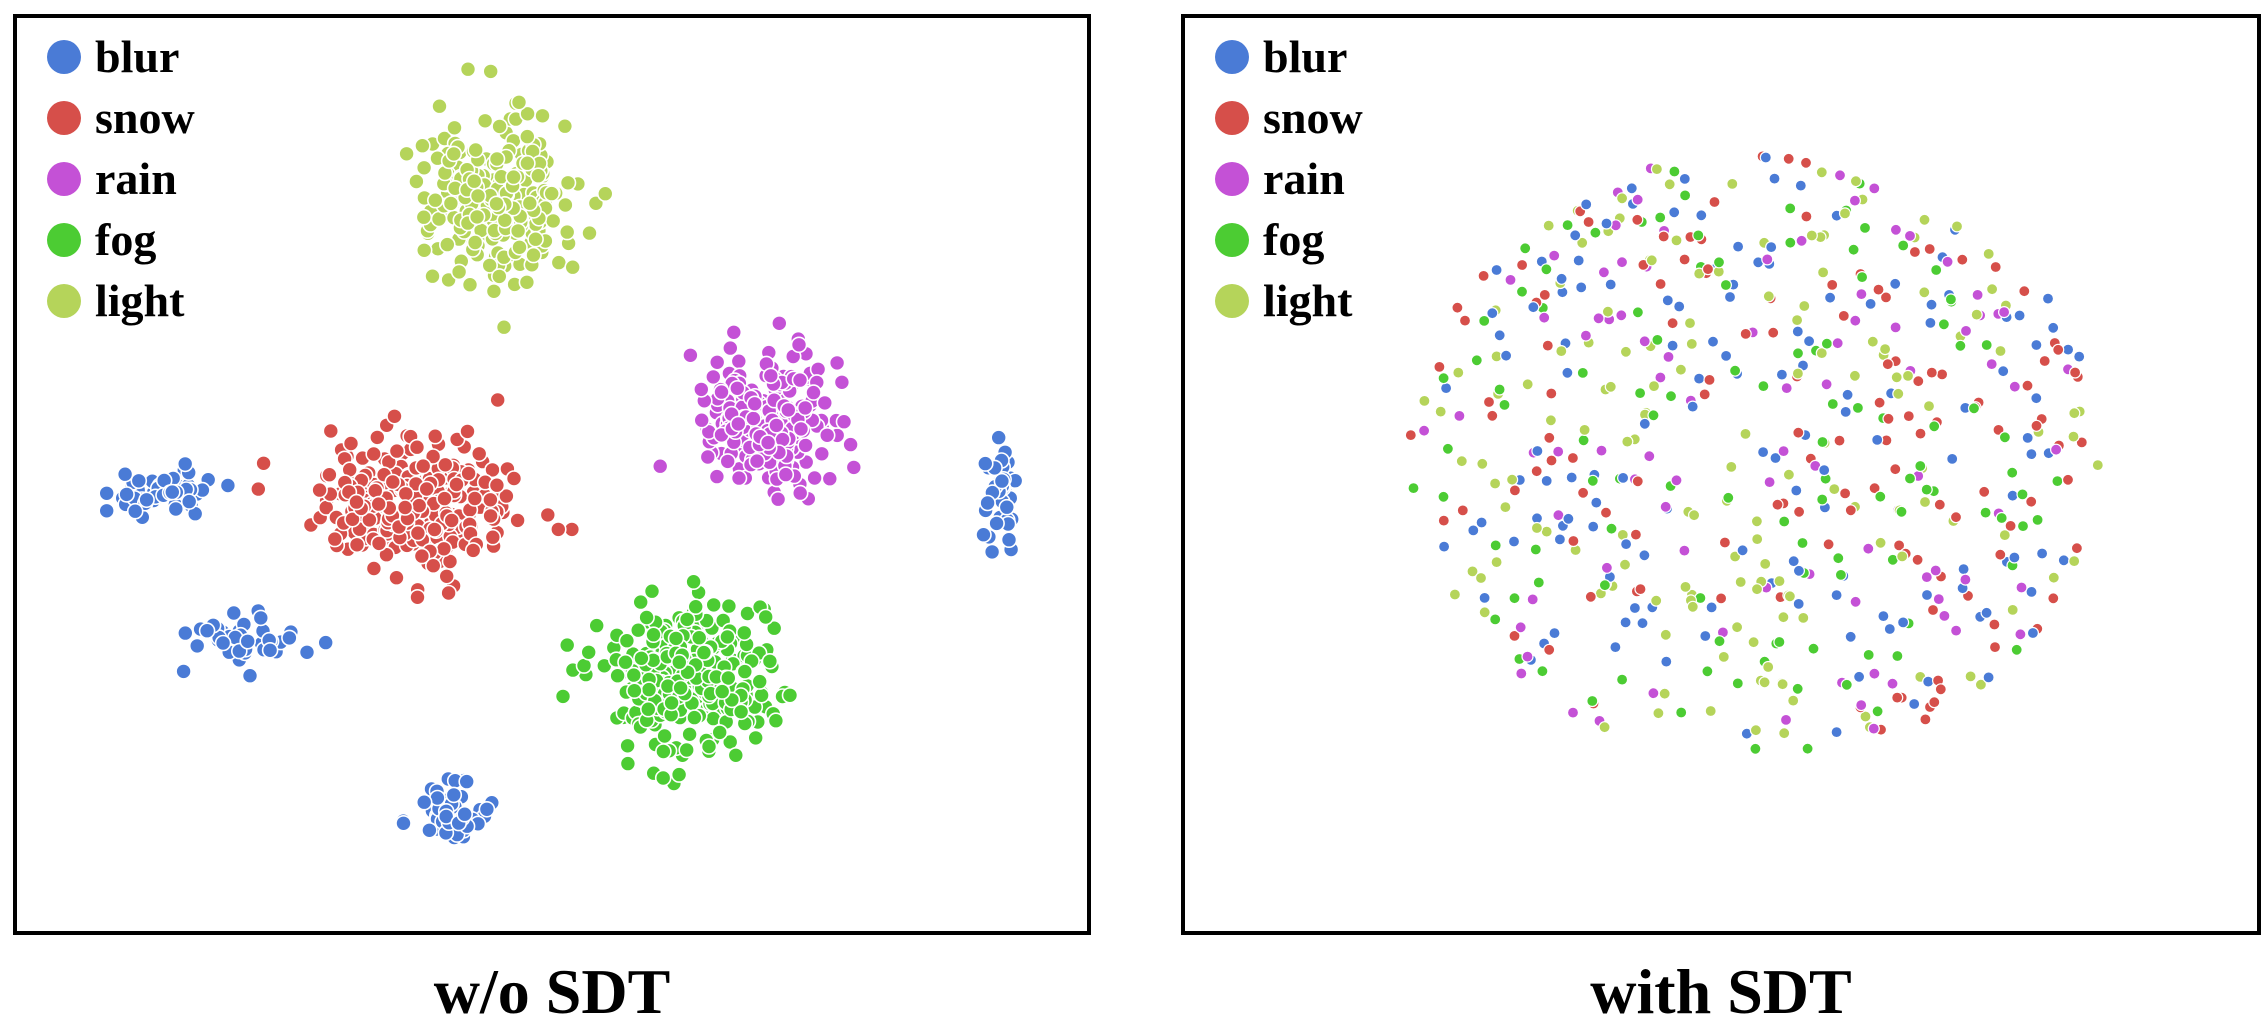 The image size is (2268, 1034). I want to click on panel-caption: with SDT, so click(1721, 991).